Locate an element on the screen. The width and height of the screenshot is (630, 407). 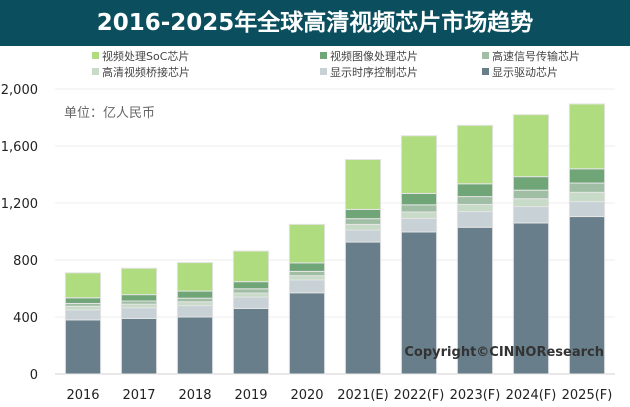
x-tick-label: 2024(F) is located at coordinates (531, 395).